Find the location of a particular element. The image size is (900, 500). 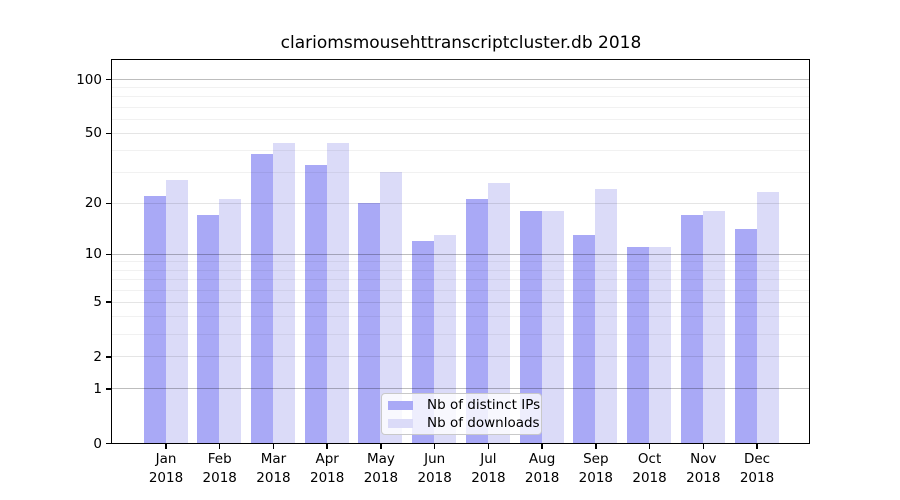

x-tick-label-nov: Nov 2018 is located at coordinates (703, 468).